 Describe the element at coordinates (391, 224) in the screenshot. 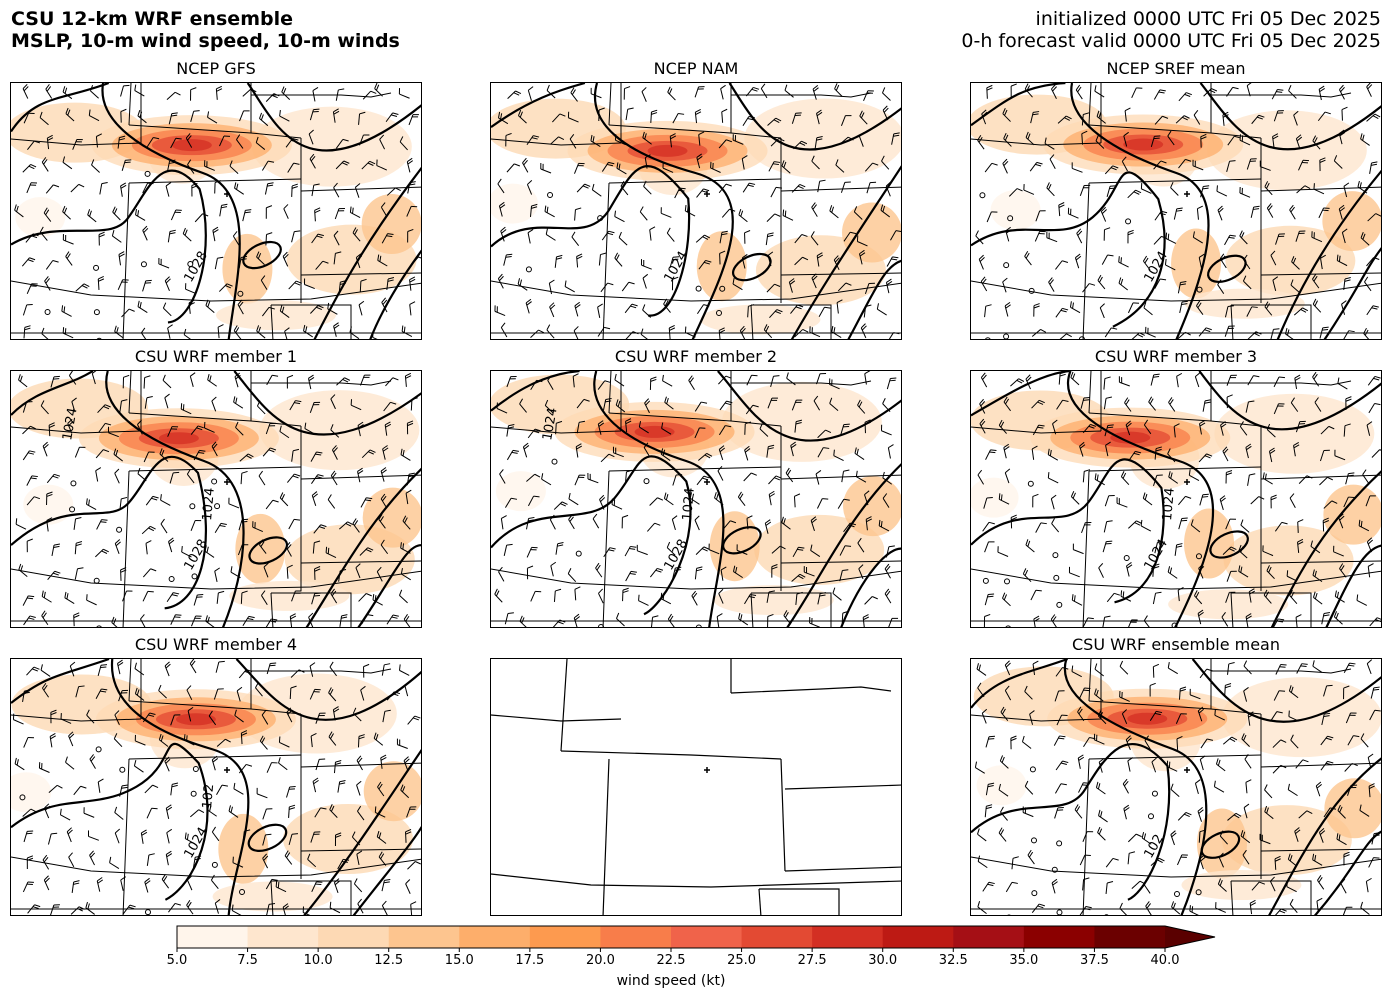

I see `wind-speed-area` at that location.